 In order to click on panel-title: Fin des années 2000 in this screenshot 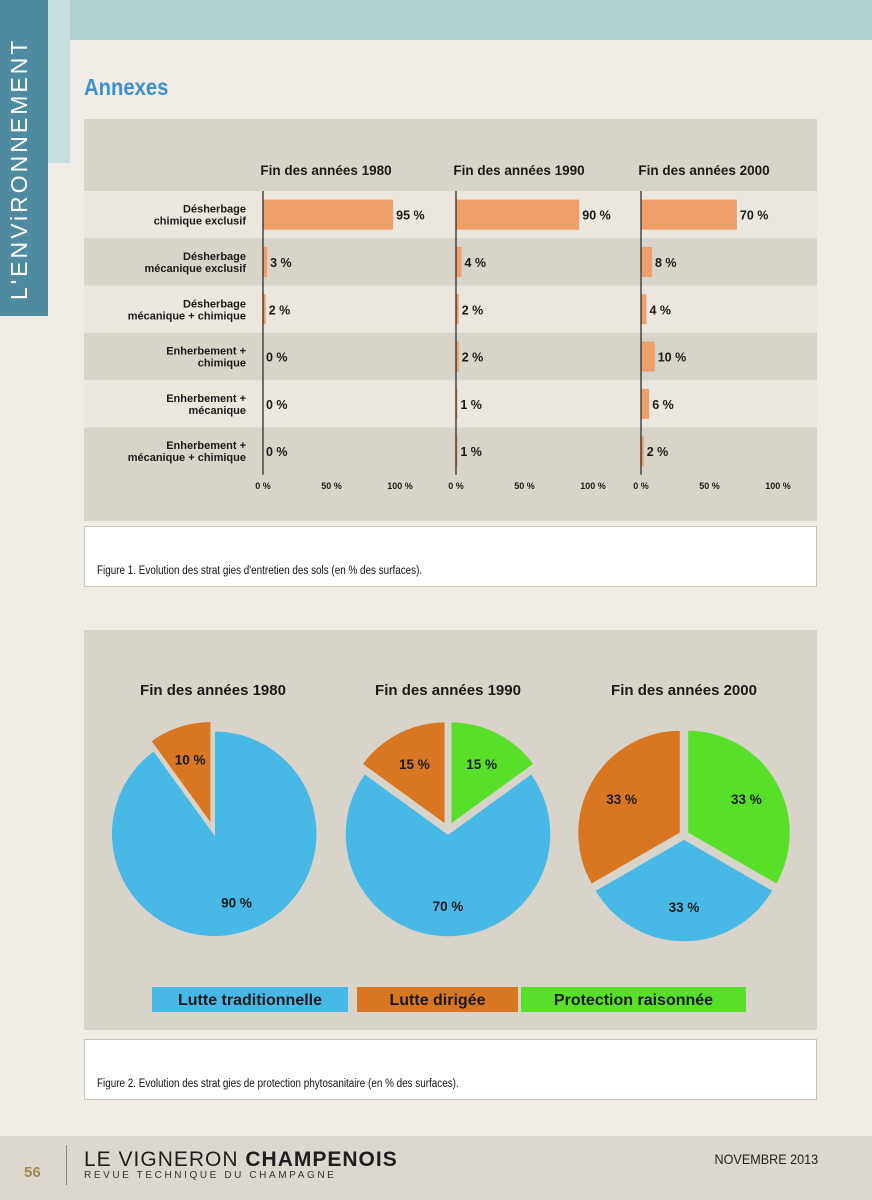, I will do `click(703, 170)`.